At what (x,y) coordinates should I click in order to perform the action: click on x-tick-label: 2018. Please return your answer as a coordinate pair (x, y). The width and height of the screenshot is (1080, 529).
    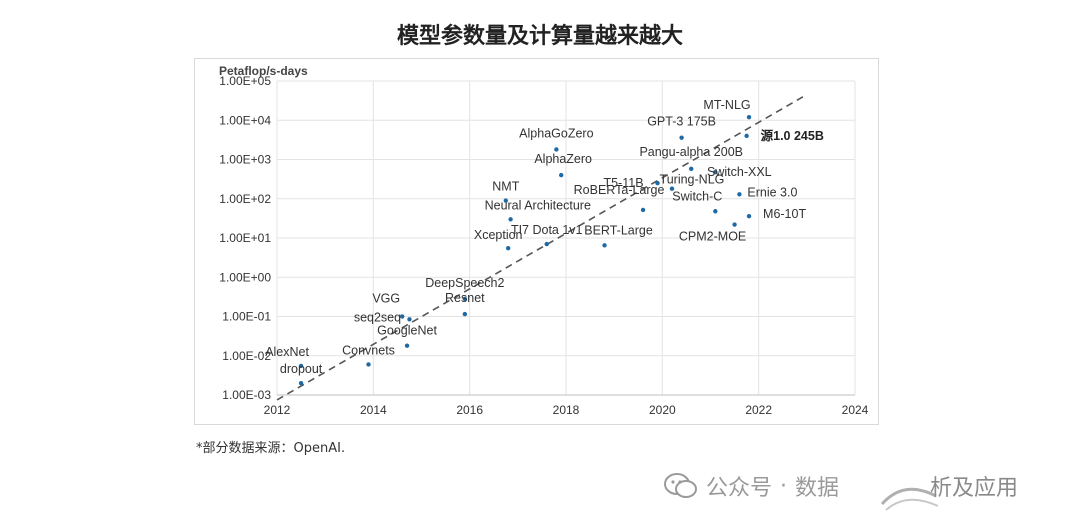
    Looking at the image, I should click on (566, 410).